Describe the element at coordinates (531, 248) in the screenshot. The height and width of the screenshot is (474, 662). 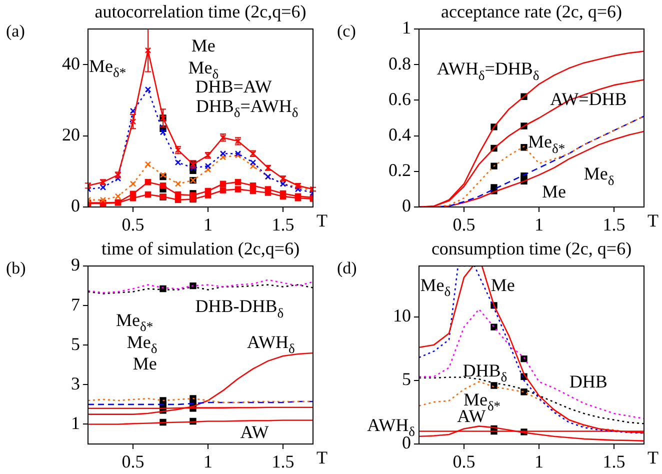
I see `chart-title: consumption time (2c, q=6)` at that location.